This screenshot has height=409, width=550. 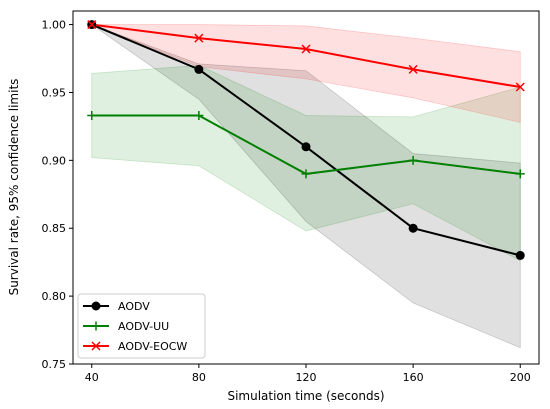 What do you see at coordinates (54, 25) in the screenshot?
I see `y-tick-label: 1.00` at bounding box center [54, 25].